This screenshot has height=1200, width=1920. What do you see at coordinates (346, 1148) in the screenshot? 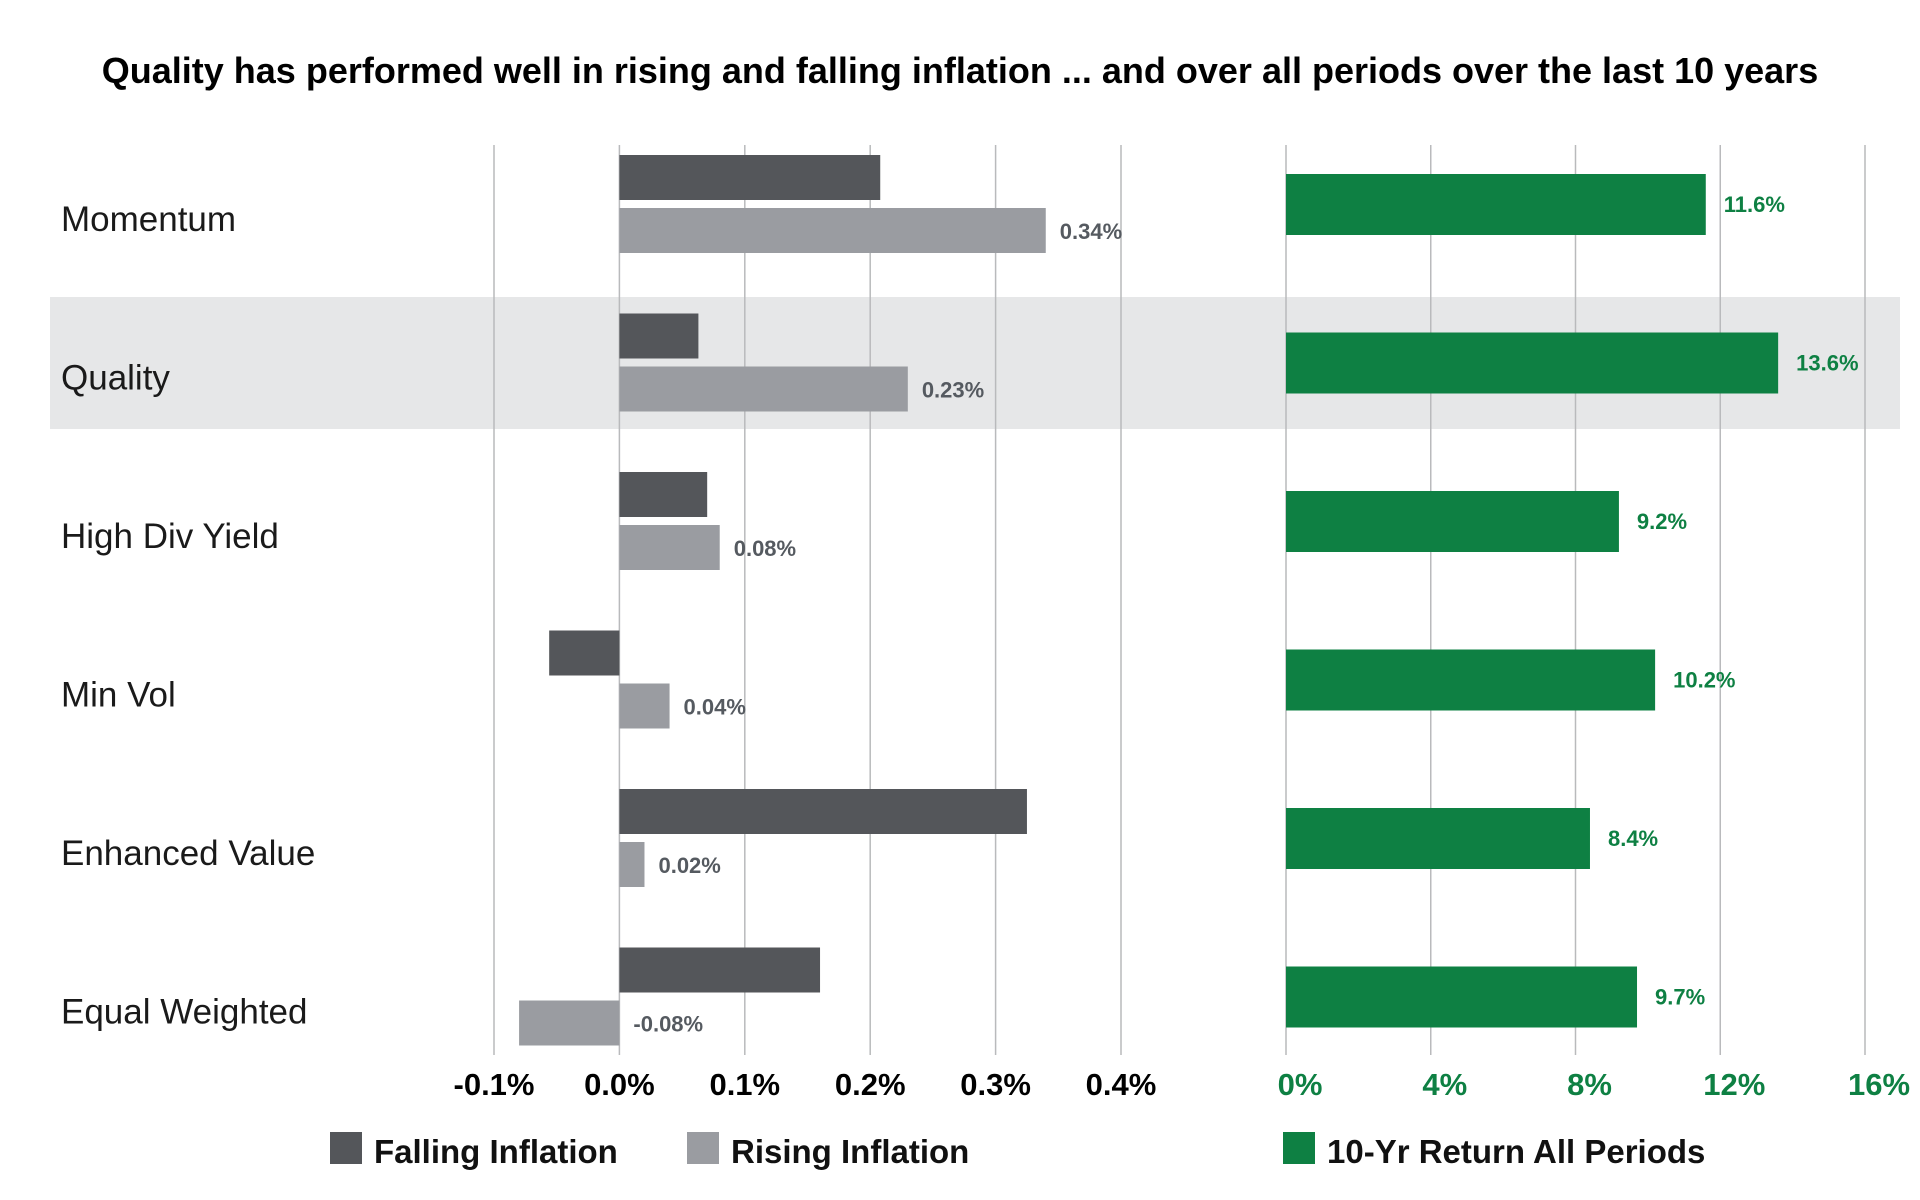
I see `legend-swatch-falling-inflation` at bounding box center [346, 1148].